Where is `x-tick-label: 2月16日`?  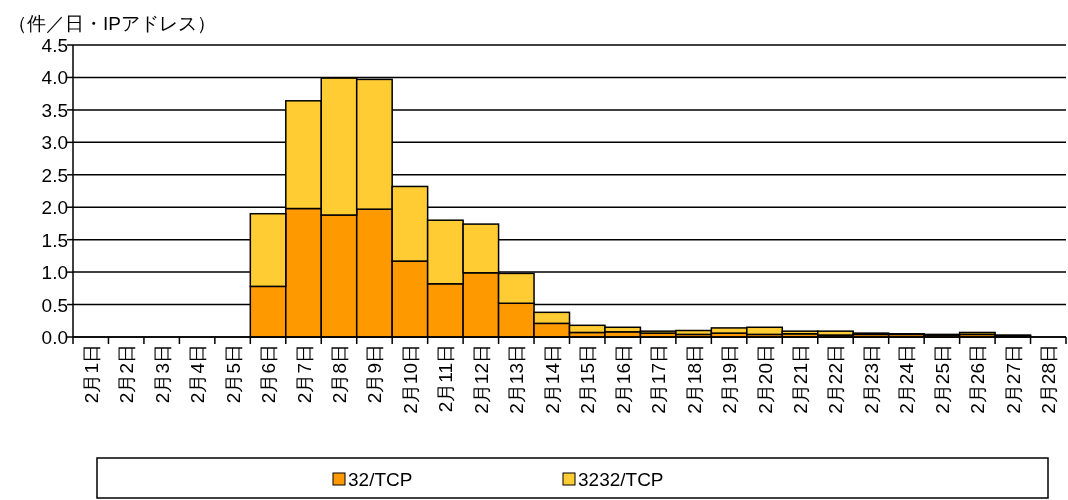 x-tick-label: 2月16日 is located at coordinates (623, 379).